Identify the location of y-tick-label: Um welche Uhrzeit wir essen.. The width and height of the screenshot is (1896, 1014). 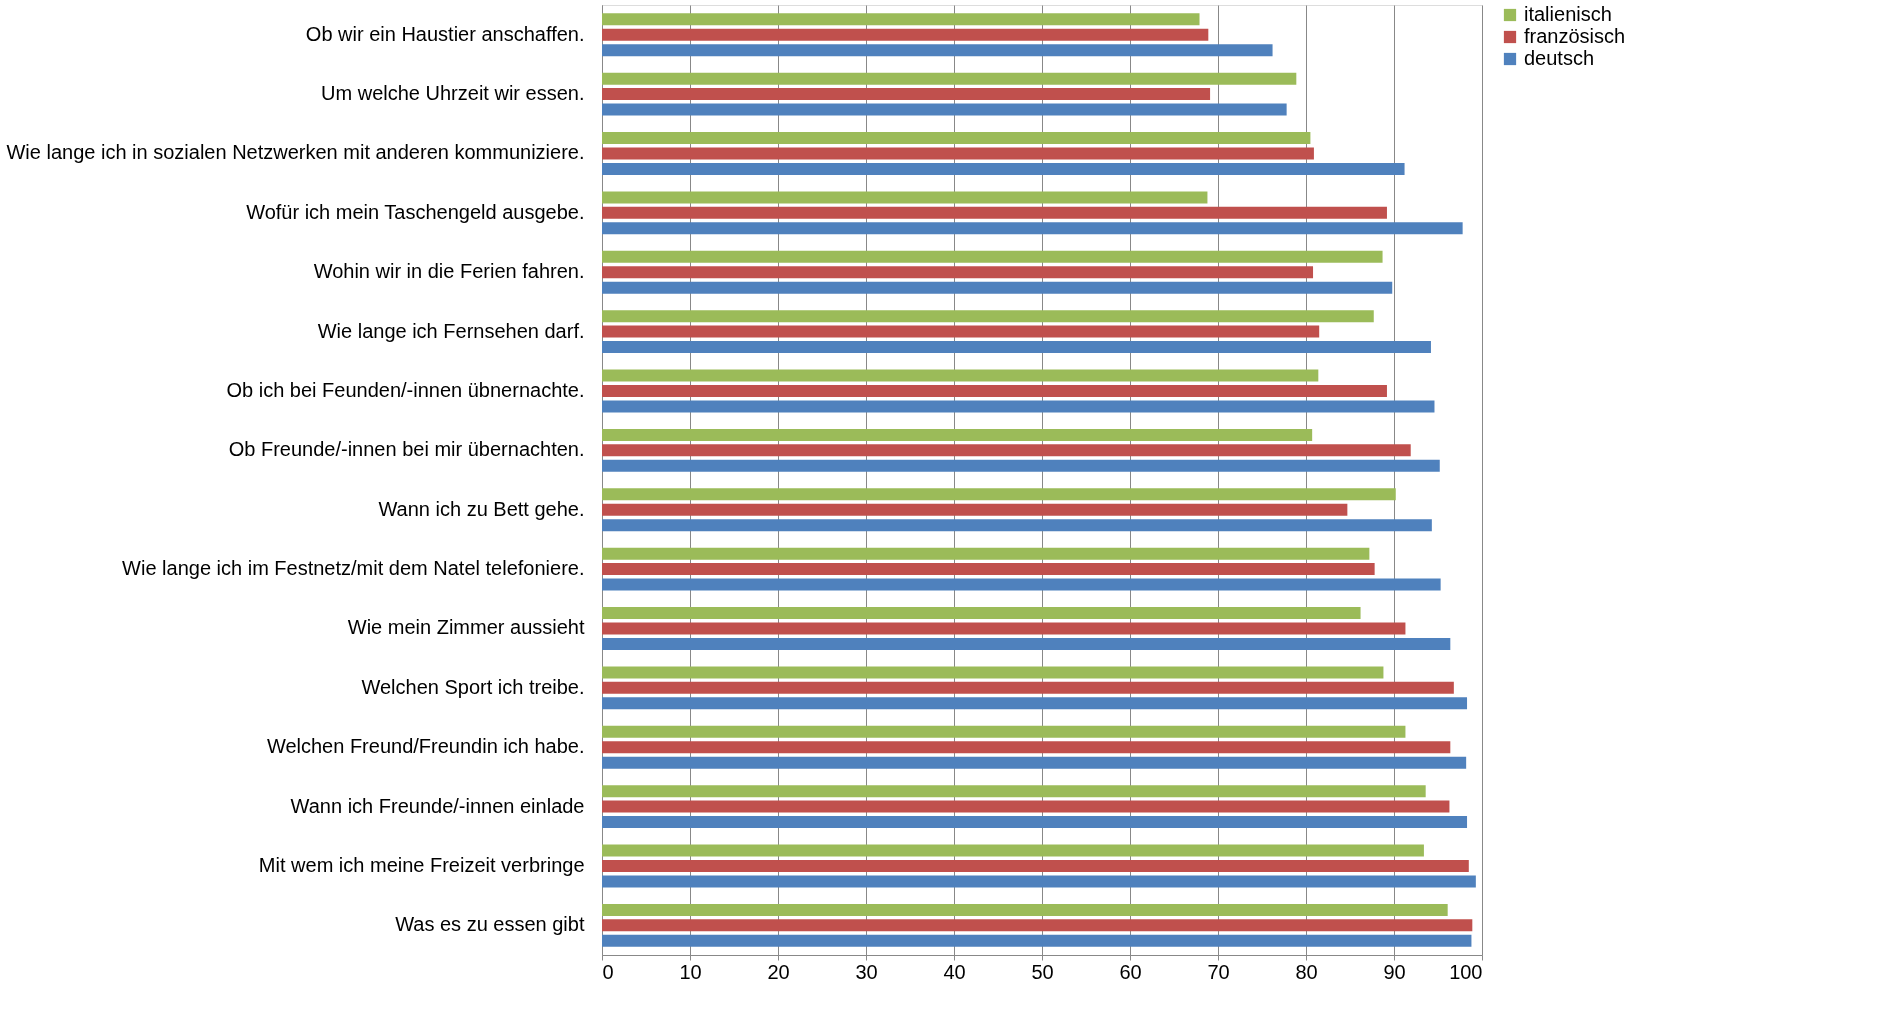
(453, 93).